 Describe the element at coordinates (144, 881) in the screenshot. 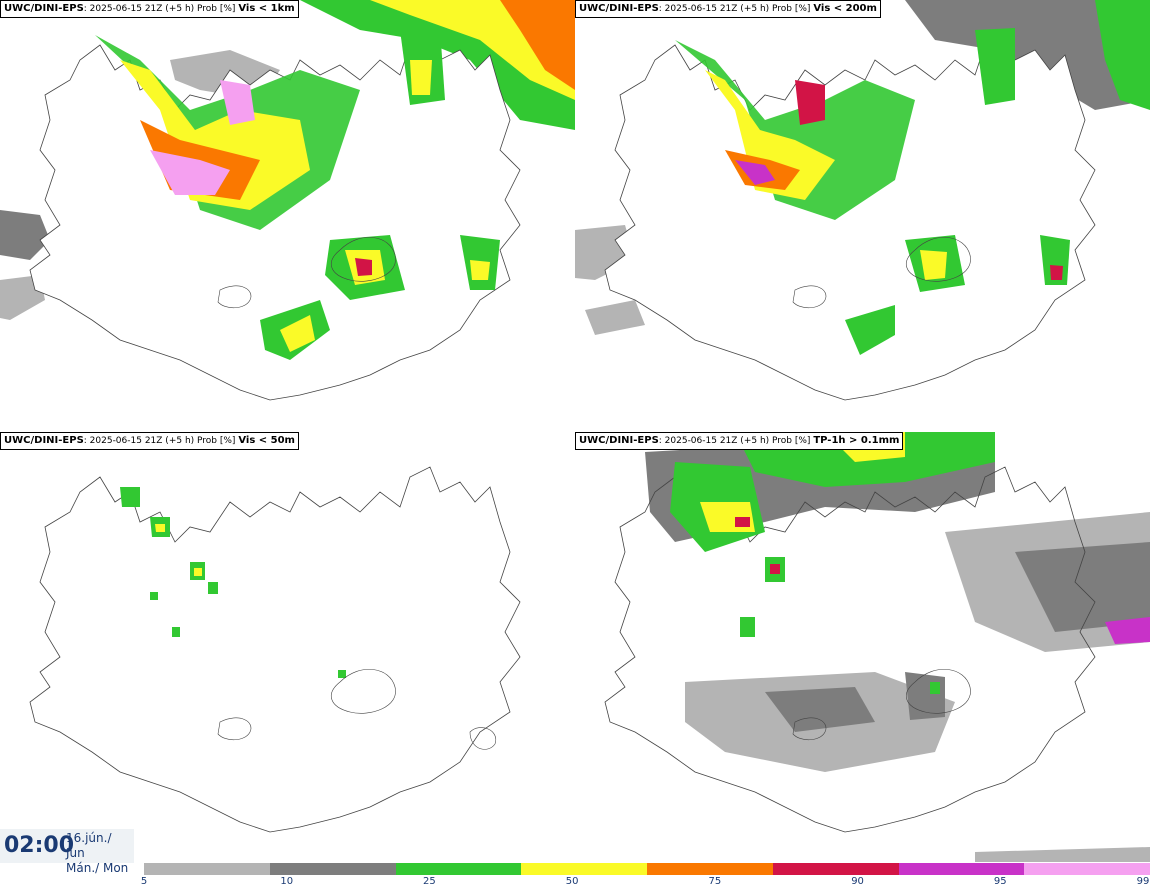

I see `colorbar-tick-label: 5` at that location.